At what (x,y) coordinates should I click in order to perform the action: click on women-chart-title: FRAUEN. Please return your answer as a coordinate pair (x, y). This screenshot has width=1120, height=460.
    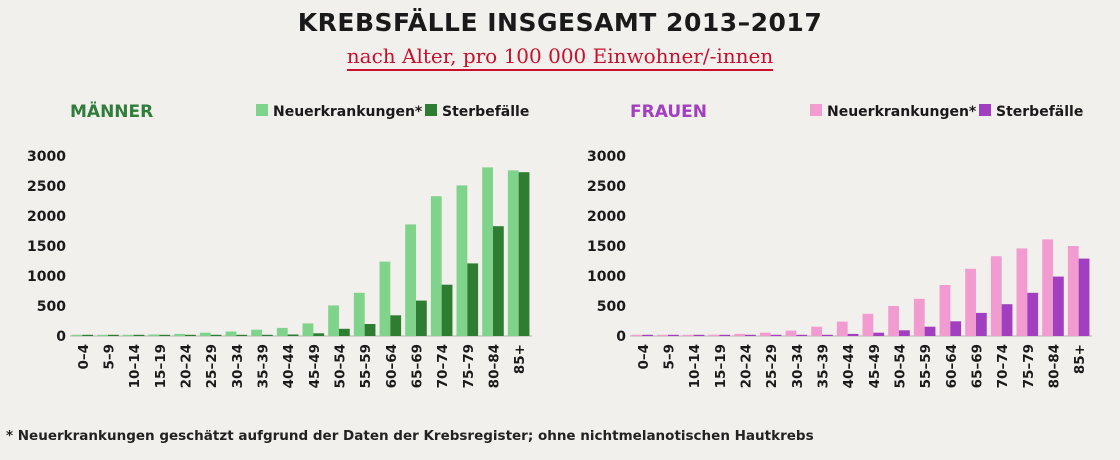
    Looking at the image, I should click on (668, 112).